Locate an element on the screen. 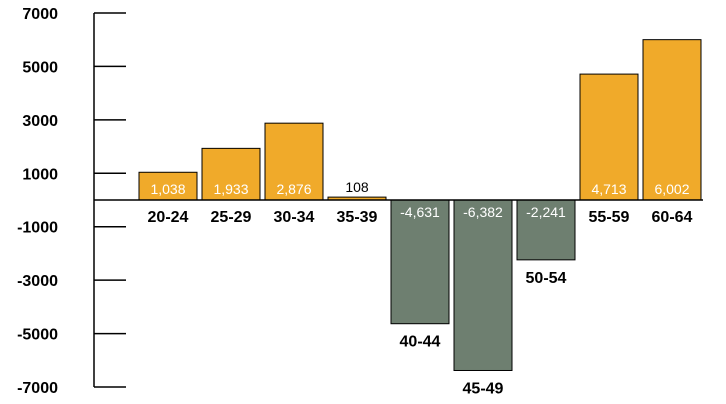  data-label: -4,631 is located at coordinates (420, 212).